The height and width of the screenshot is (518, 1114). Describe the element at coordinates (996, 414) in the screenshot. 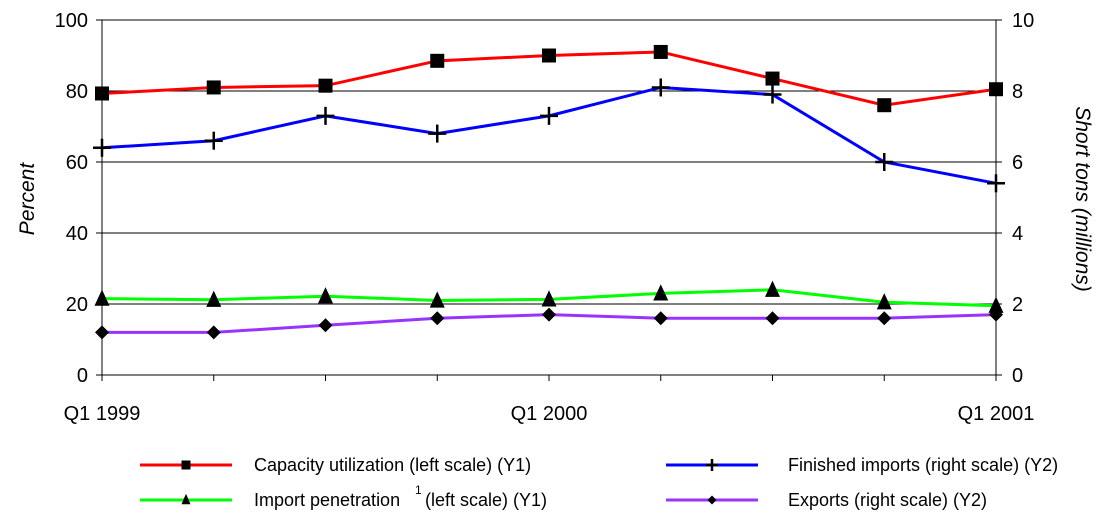

I see `x-tick-label: Q1 2001` at that location.